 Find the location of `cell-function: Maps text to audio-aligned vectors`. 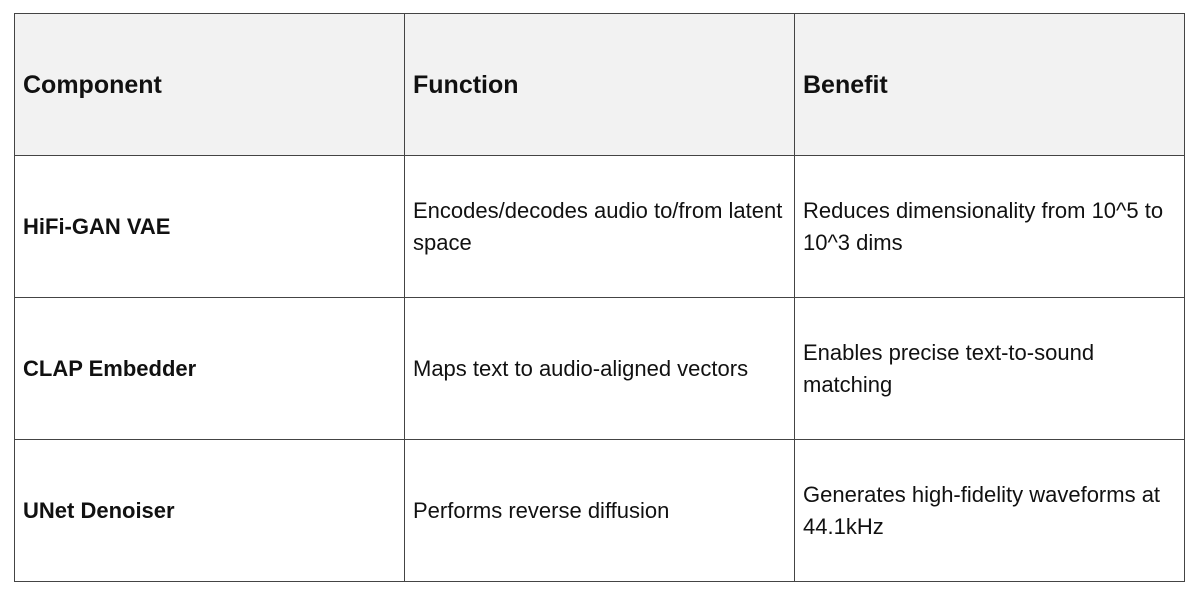

cell-function: Maps text to audio-aligned vectors is located at coordinates (599, 368).